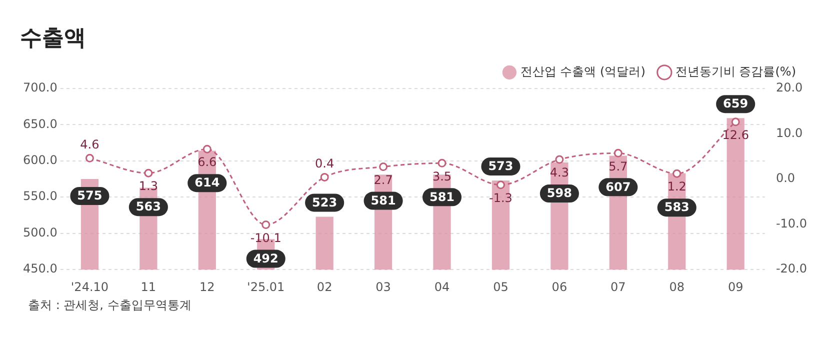  I want to click on data-label: 1.3, so click(148, 186).